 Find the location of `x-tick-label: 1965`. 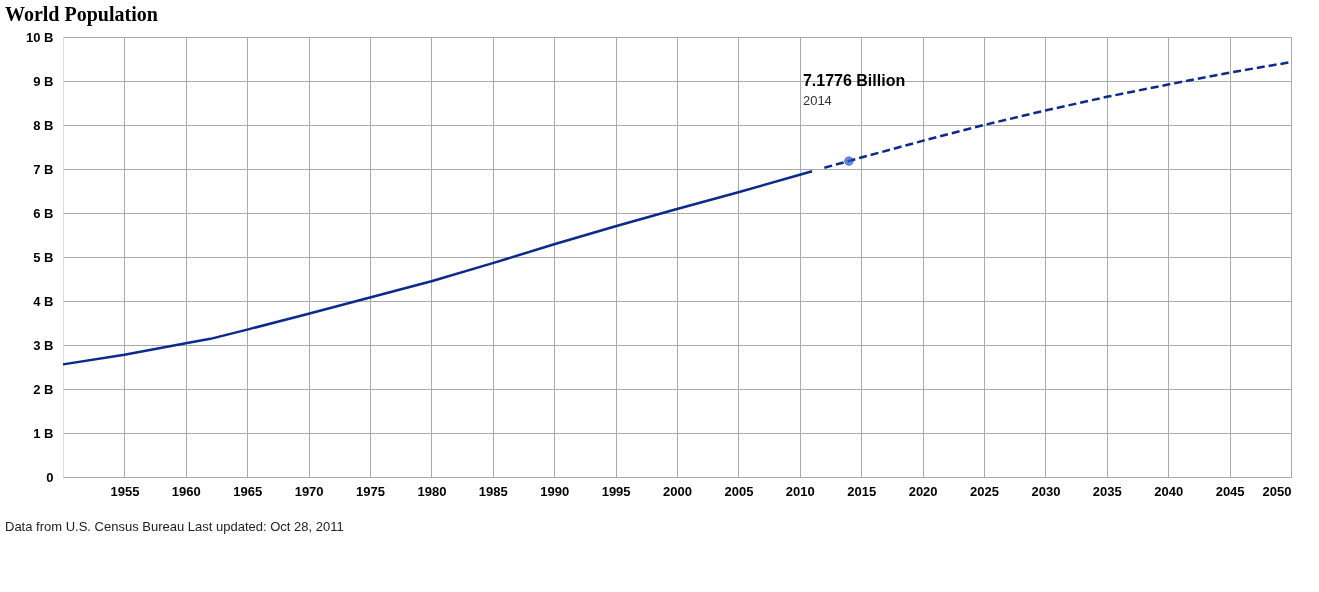

x-tick-label: 1965 is located at coordinates (248, 491).